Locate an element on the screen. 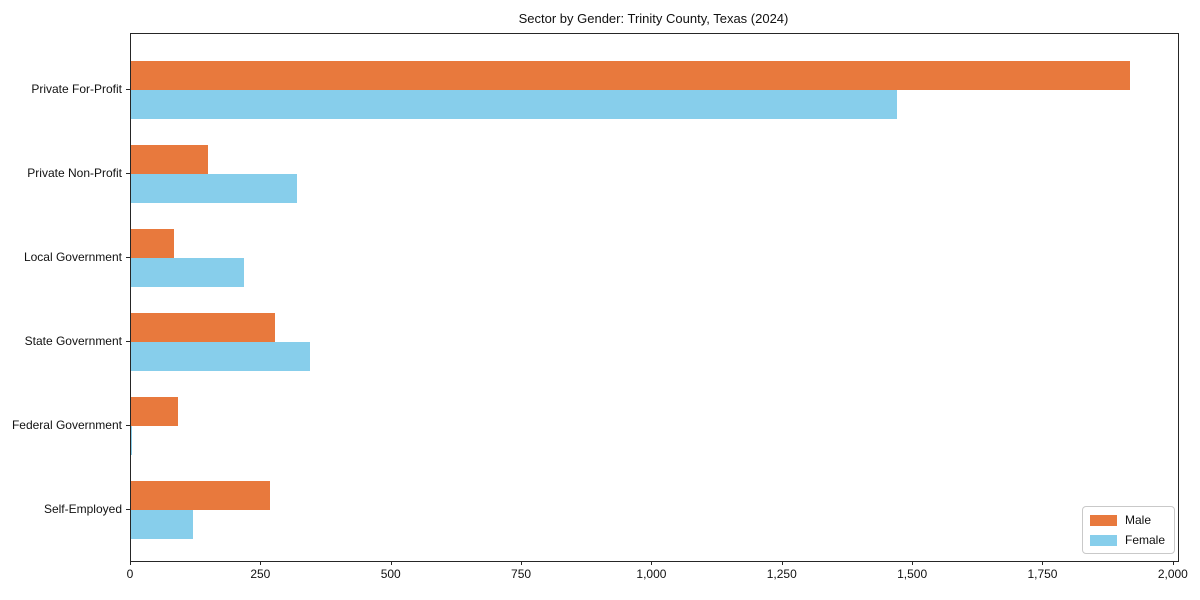 The image size is (1200, 600). x-tick-label: 1,500 is located at coordinates (912, 574).